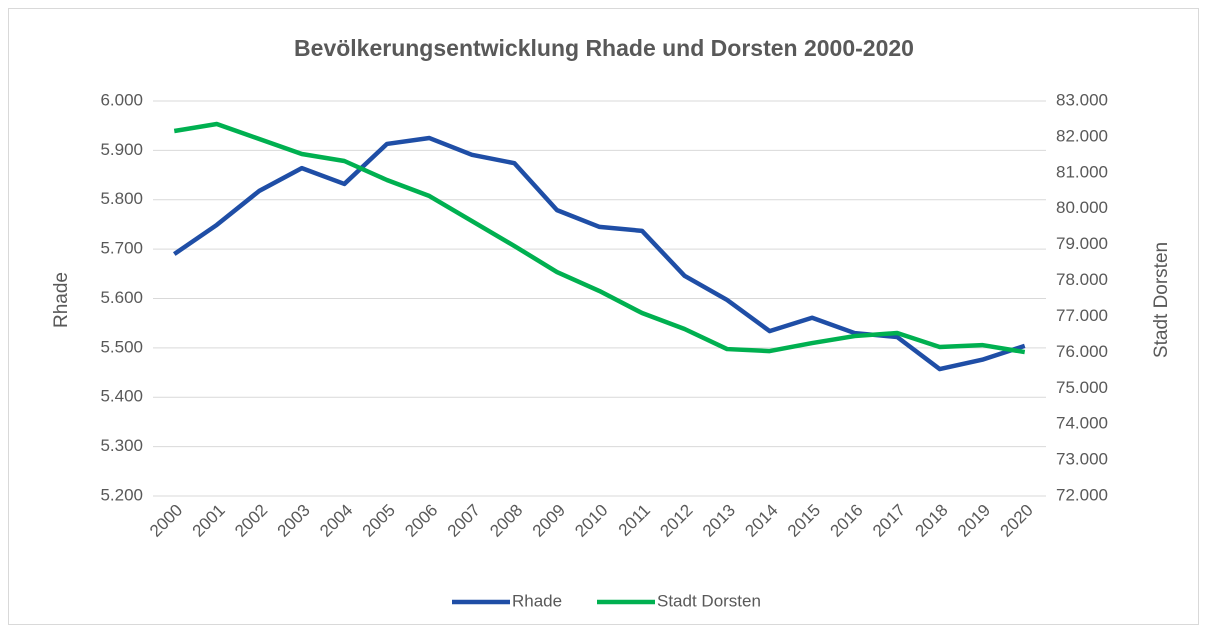 This screenshot has height=633, width=1208. I want to click on y2-tick-label: 83.000, so click(1082, 99).